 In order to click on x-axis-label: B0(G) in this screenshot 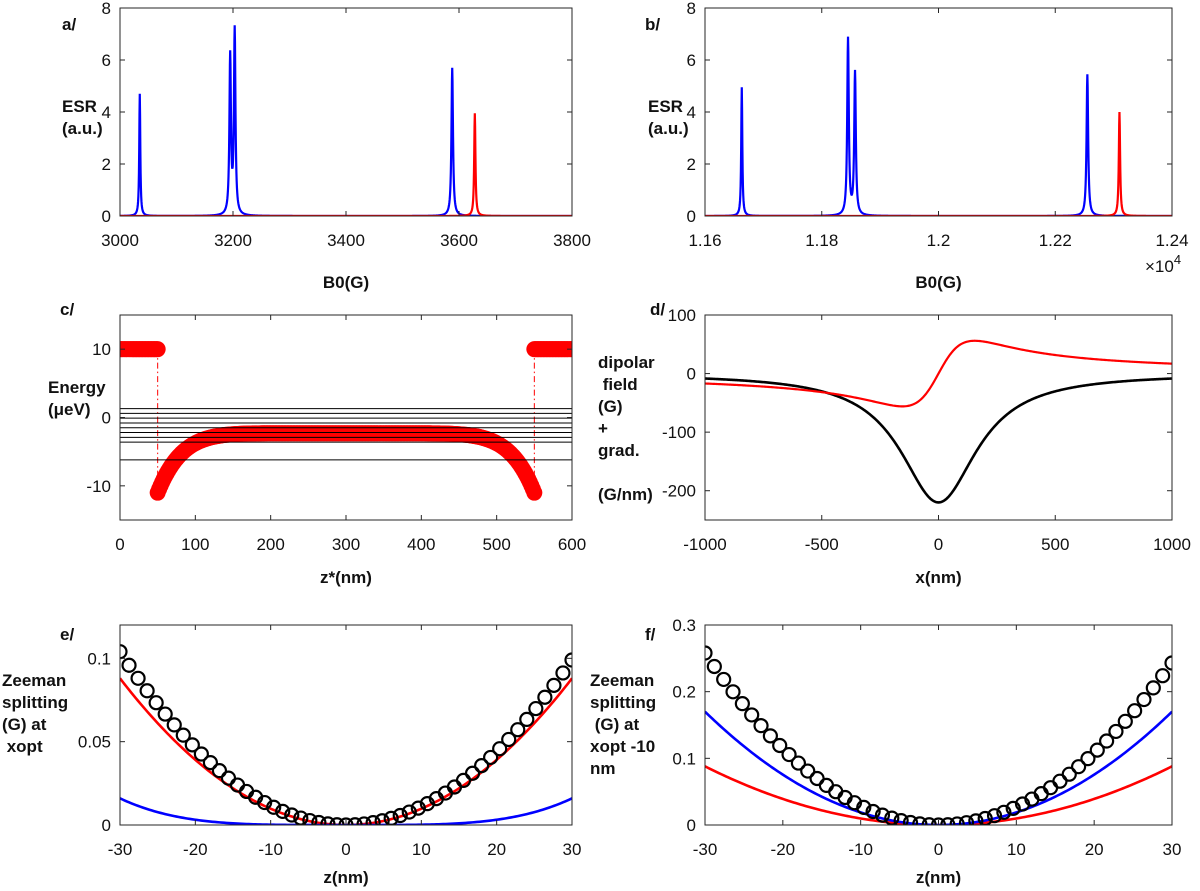, I will do `click(938, 282)`.